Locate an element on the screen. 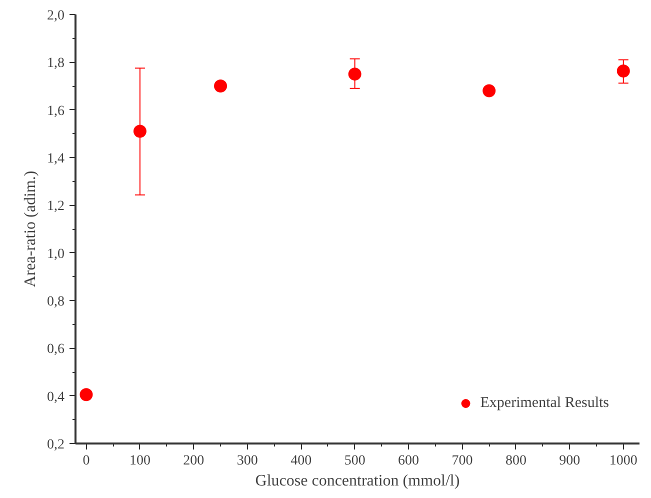  y-tick-label: 0,6 is located at coordinates (55, 350).